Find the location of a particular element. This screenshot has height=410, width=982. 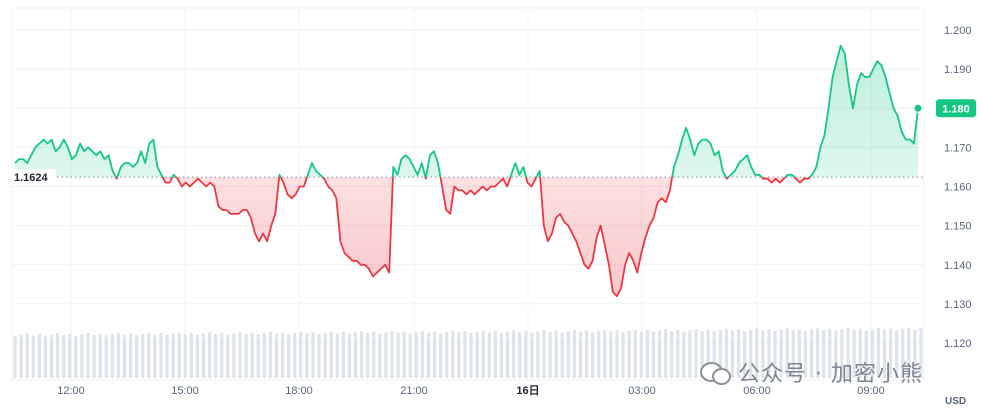

x-tick-label: 18:00 is located at coordinates (299, 391).